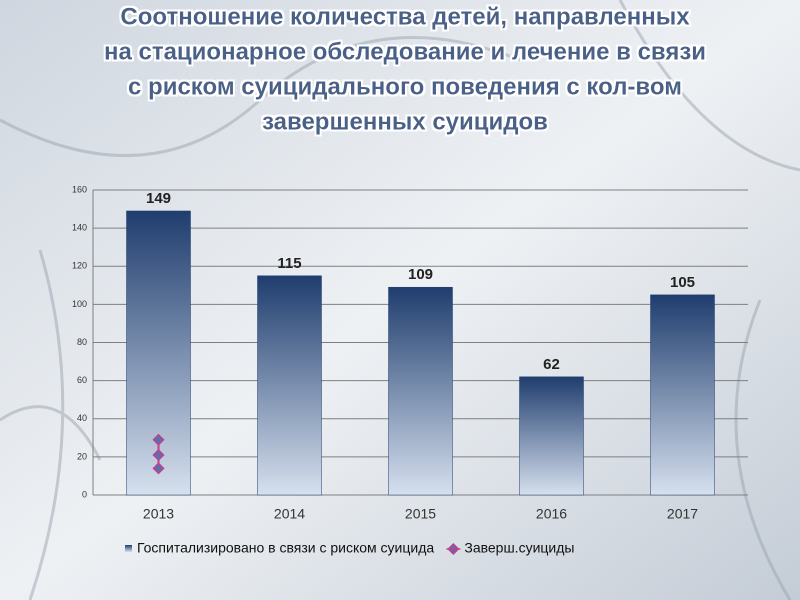 This screenshot has width=800, height=600. What do you see at coordinates (82, 380) in the screenshot?
I see `y-tick-label: 60` at bounding box center [82, 380].